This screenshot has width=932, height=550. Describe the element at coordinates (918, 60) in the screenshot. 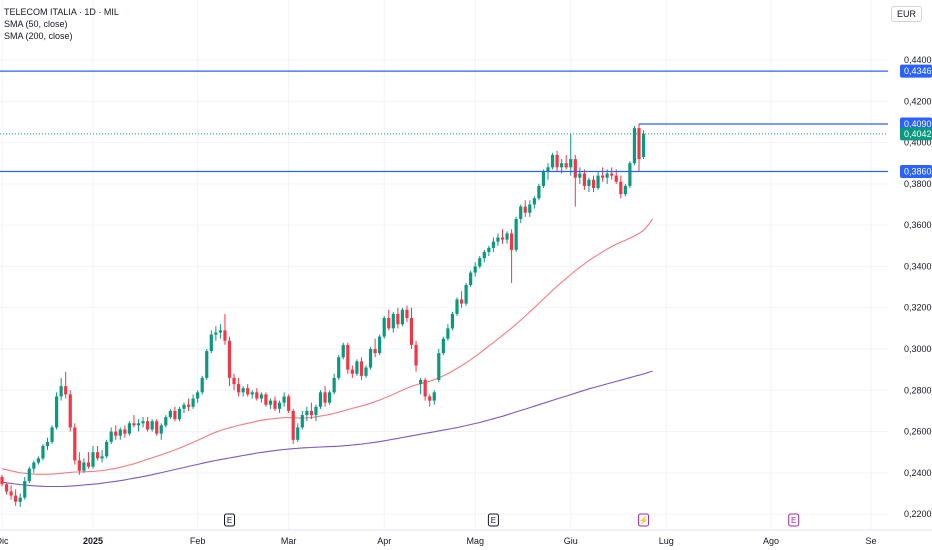

I see `price-tick-label: 0,4400` at that location.